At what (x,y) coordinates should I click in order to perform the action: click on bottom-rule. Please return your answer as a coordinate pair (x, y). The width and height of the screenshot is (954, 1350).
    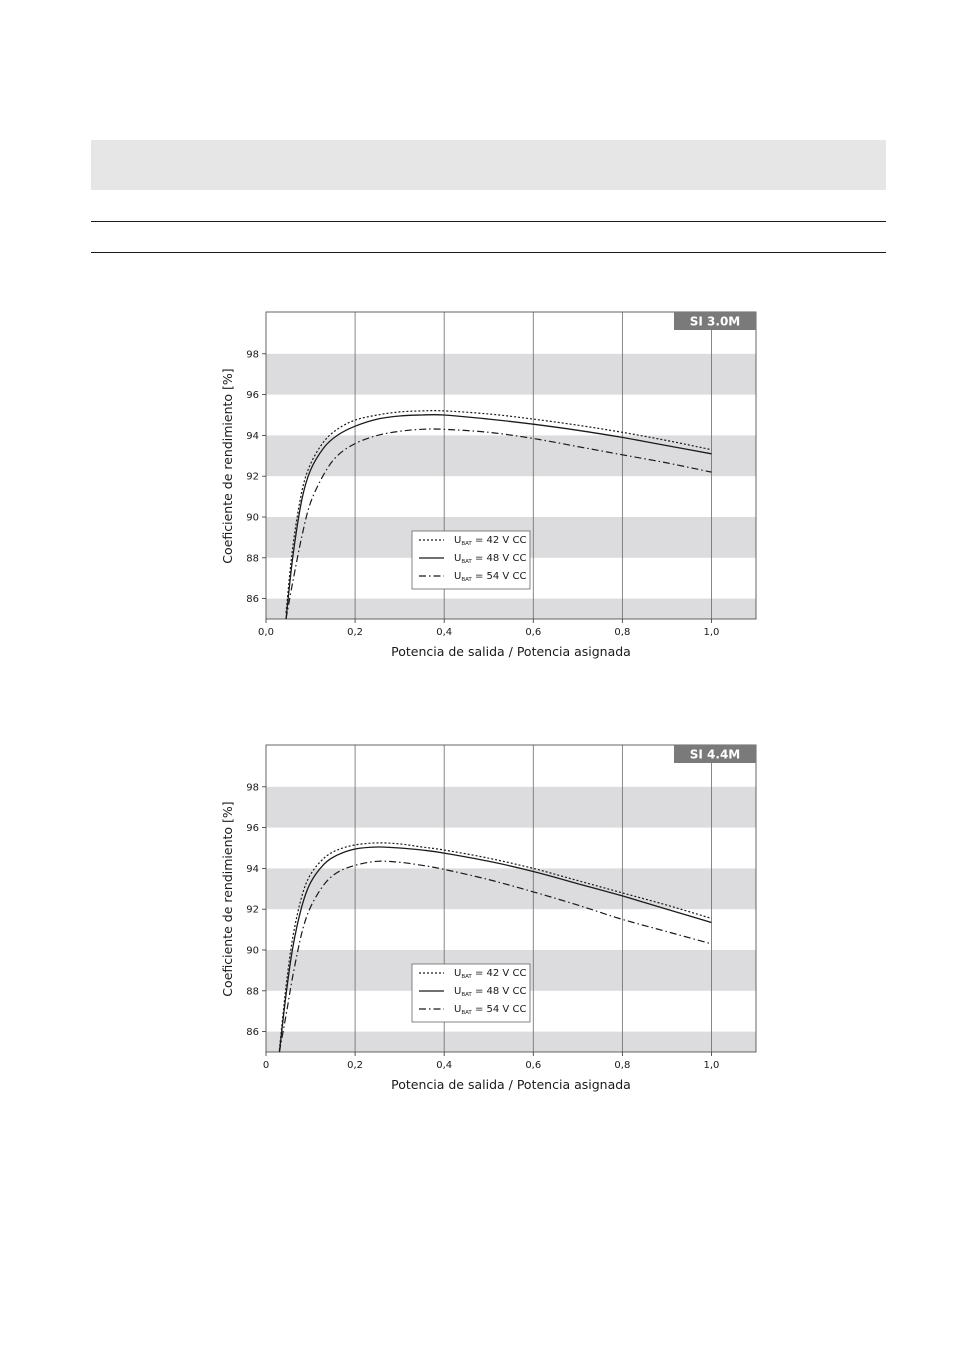
    Looking at the image, I should click on (488, 252).